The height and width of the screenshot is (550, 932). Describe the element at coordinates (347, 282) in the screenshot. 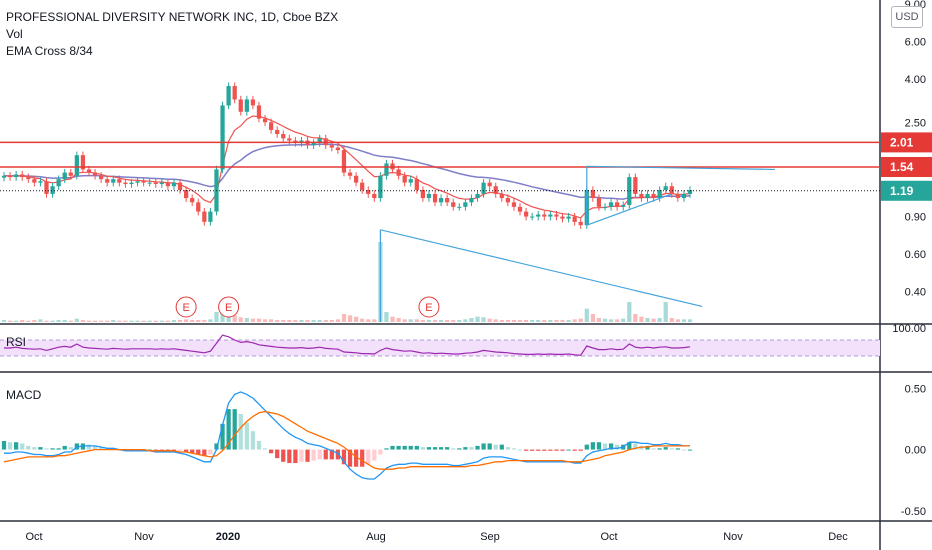

I see `volume-bars` at that location.